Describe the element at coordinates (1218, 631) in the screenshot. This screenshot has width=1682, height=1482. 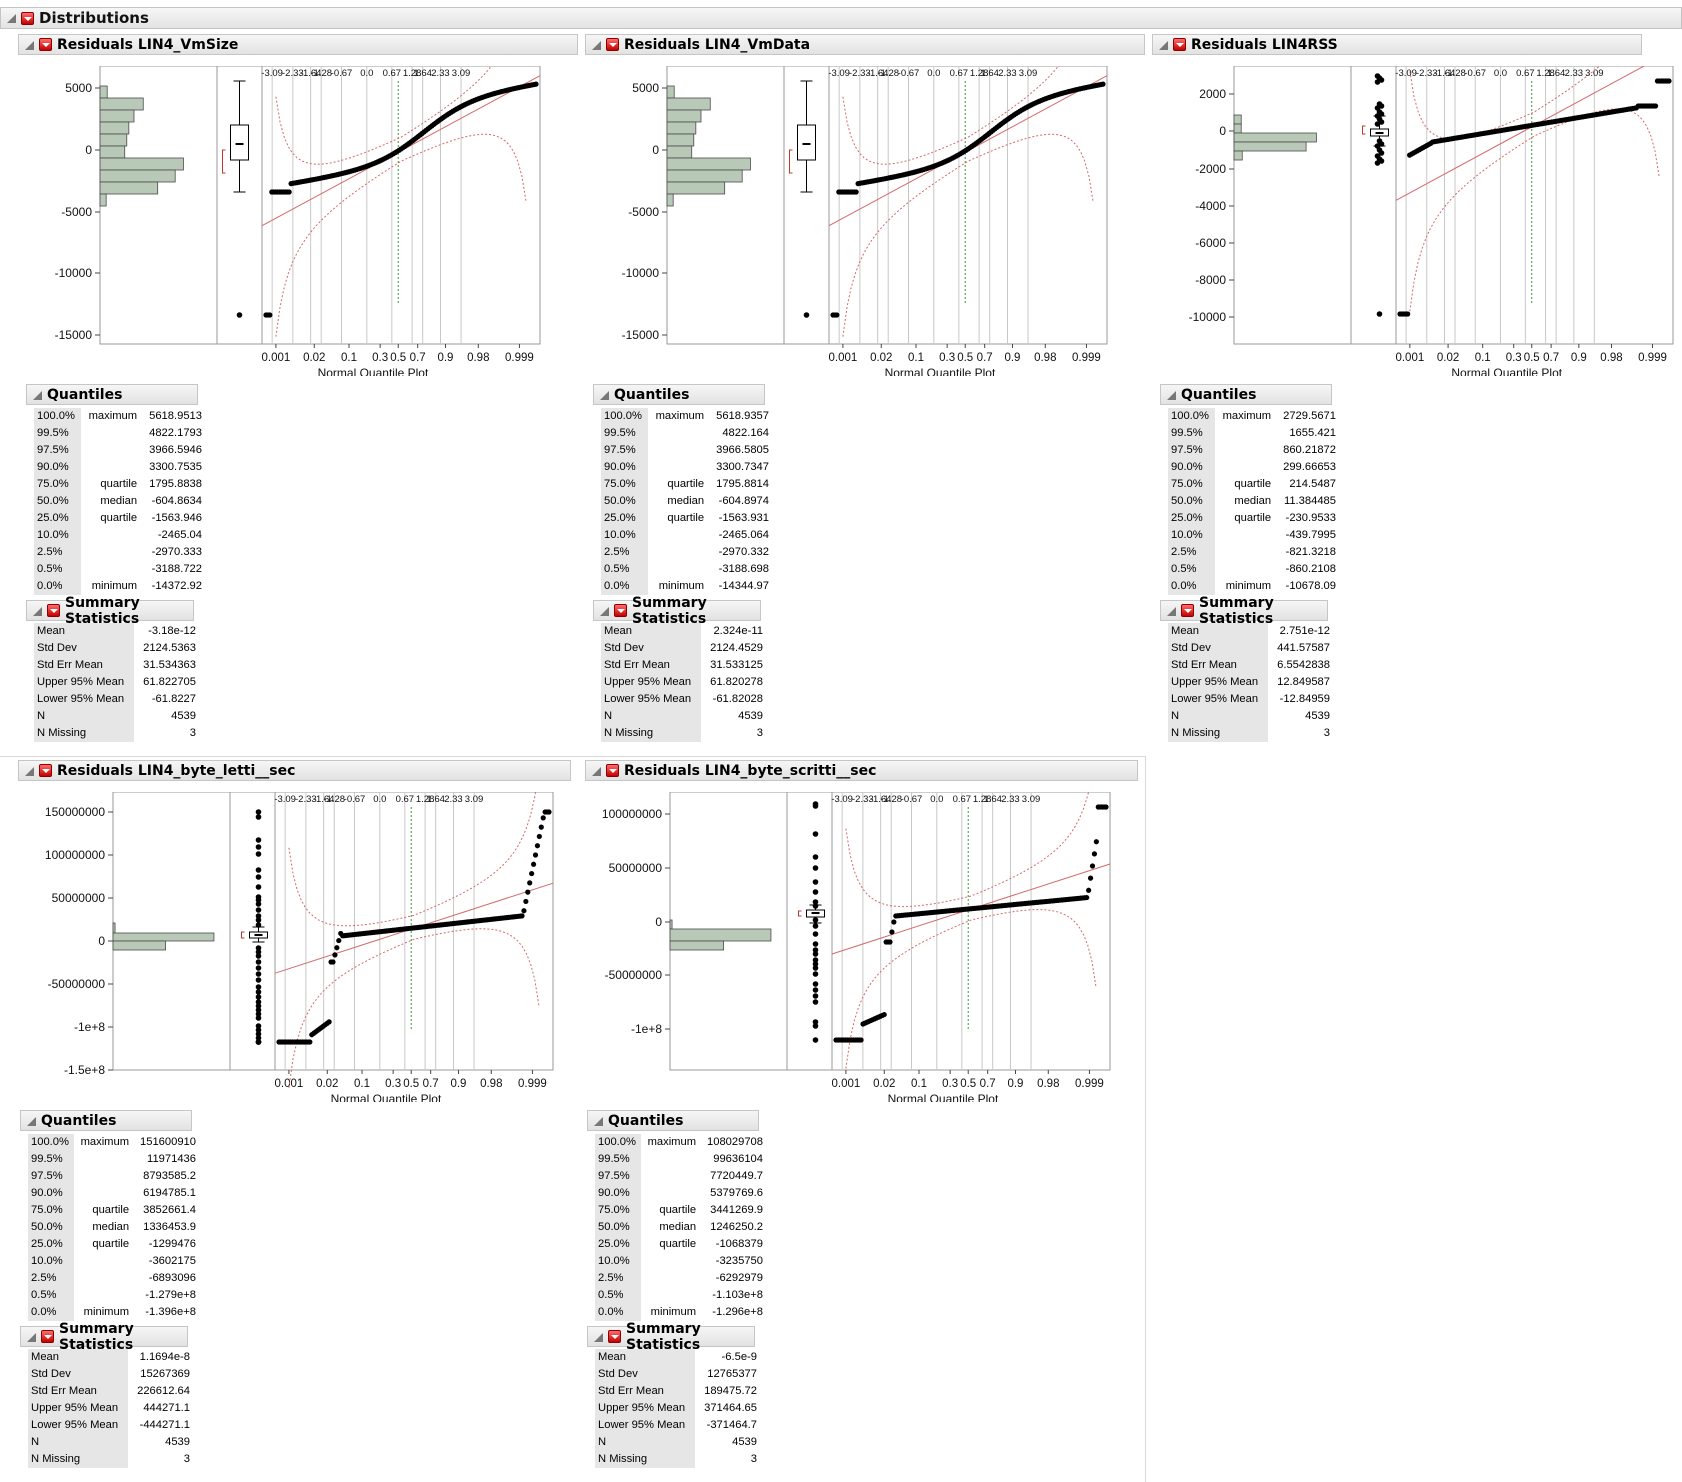
I see `summary-label: Mean` at that location.